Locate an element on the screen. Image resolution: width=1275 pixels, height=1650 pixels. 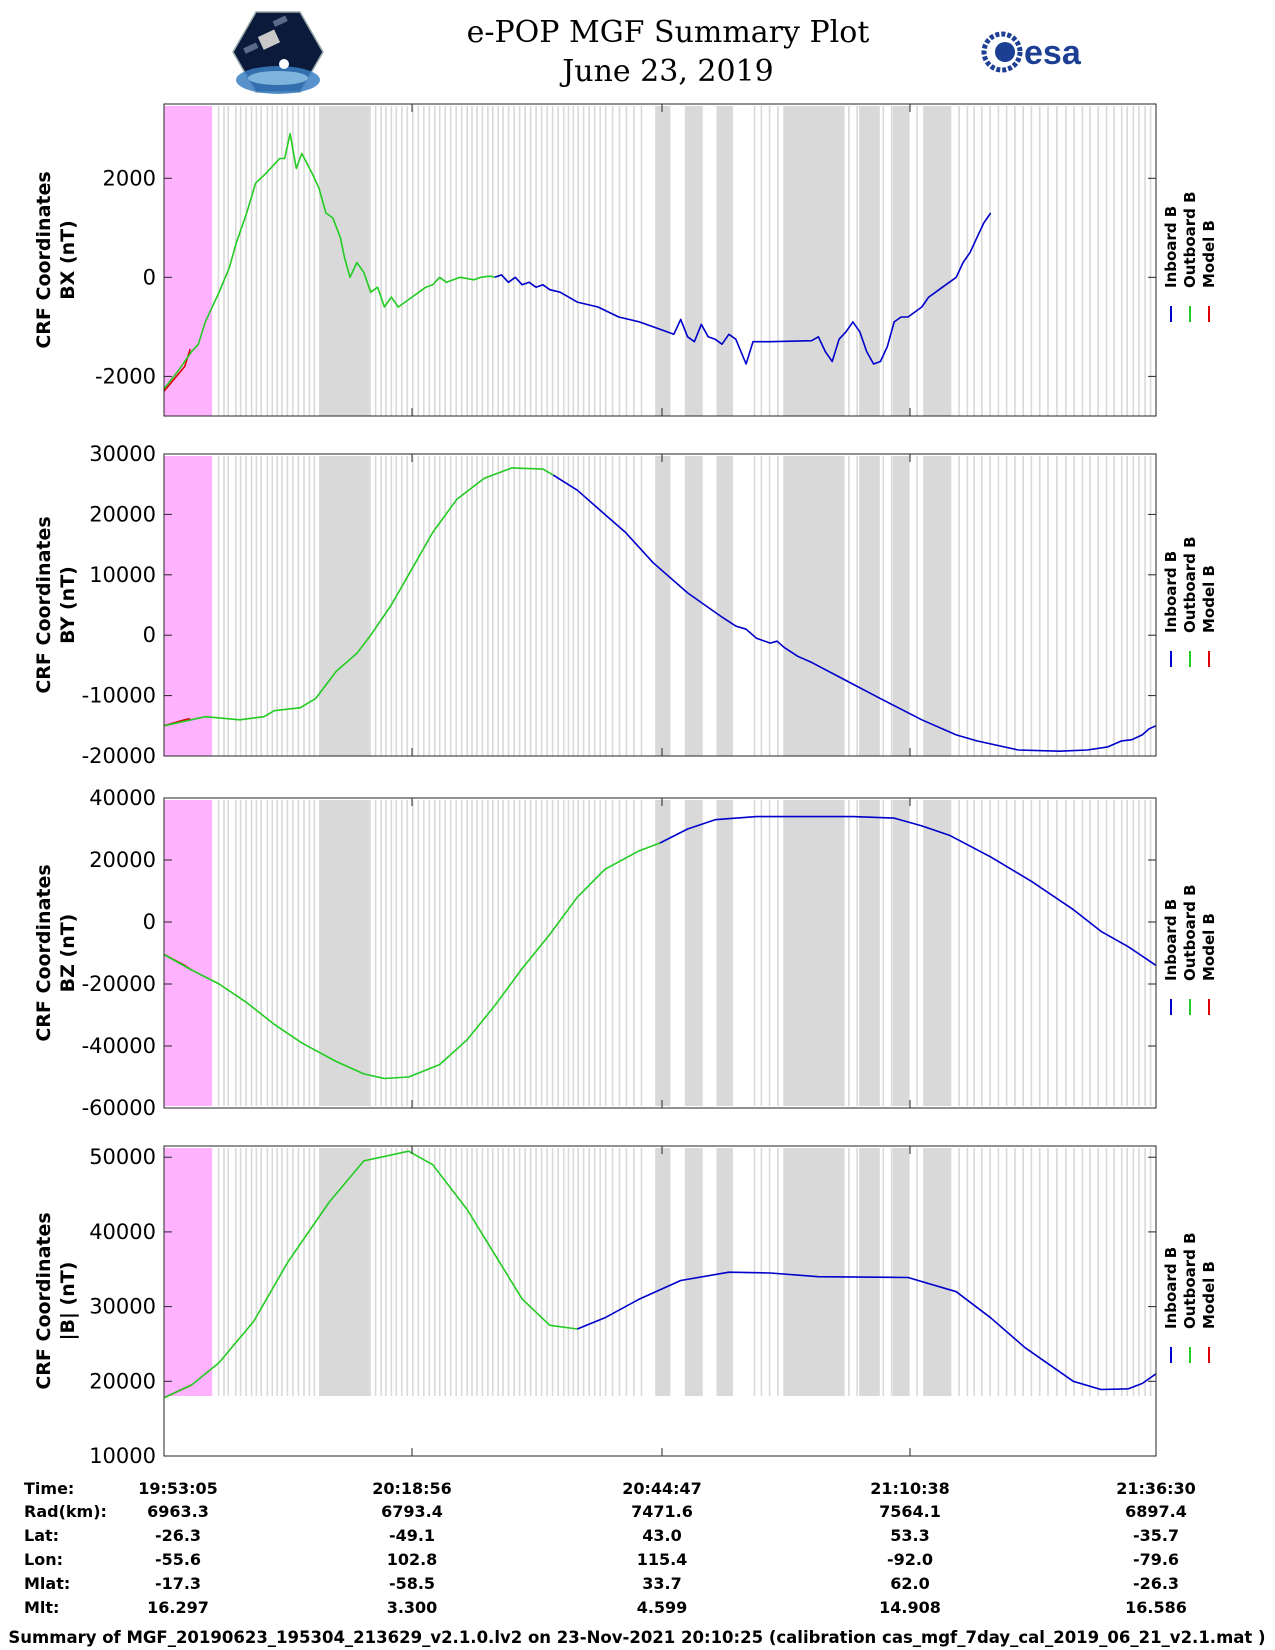
orbit-column-5: 21:36:30 6897.4 -35.7 -79.6 -26.3 16.586 is located at coordinates (1156, 1548).